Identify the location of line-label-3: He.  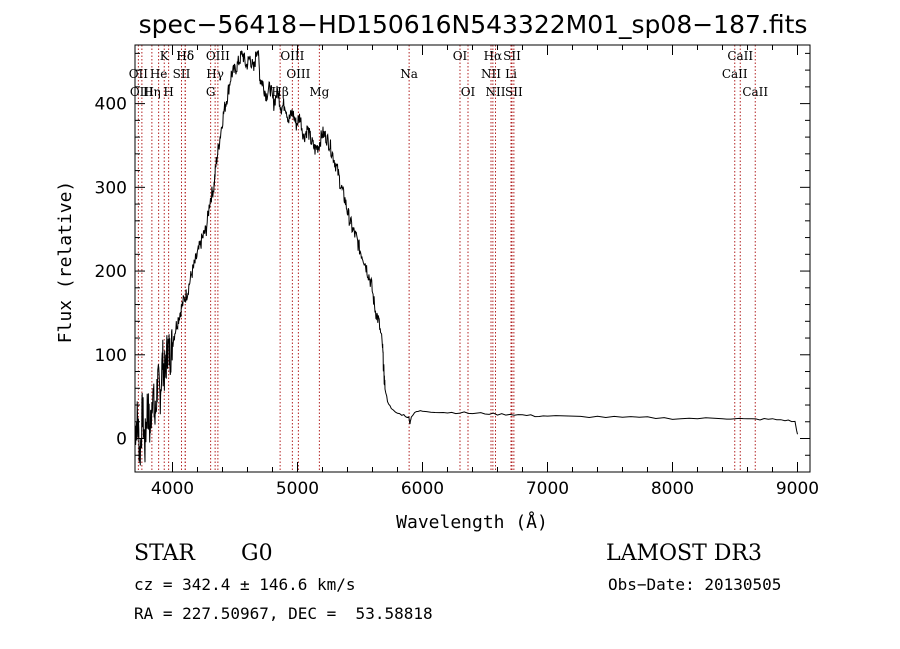
(159, 74).